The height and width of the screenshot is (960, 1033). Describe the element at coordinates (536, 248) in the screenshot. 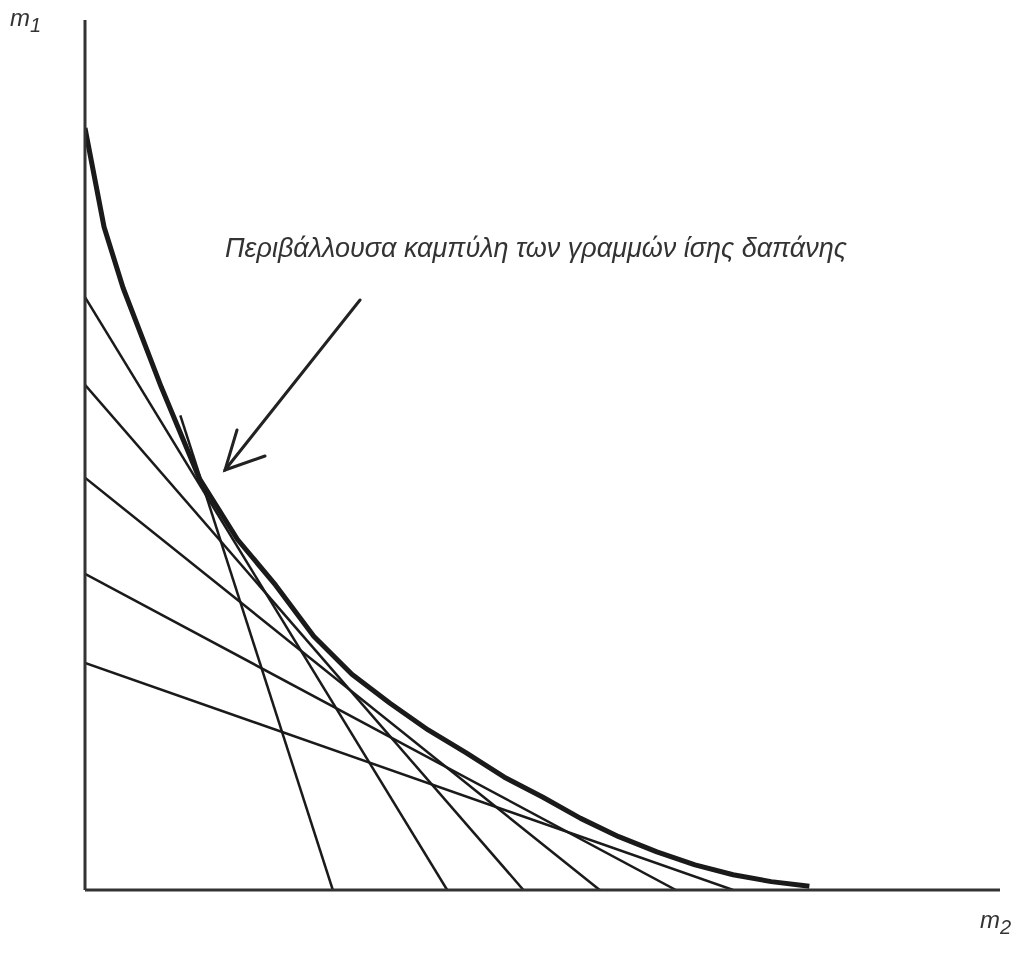

I see `annotation: Περιβάλλουσα καμπύλη των γραμμών ίσης δαπάνης` at that location.